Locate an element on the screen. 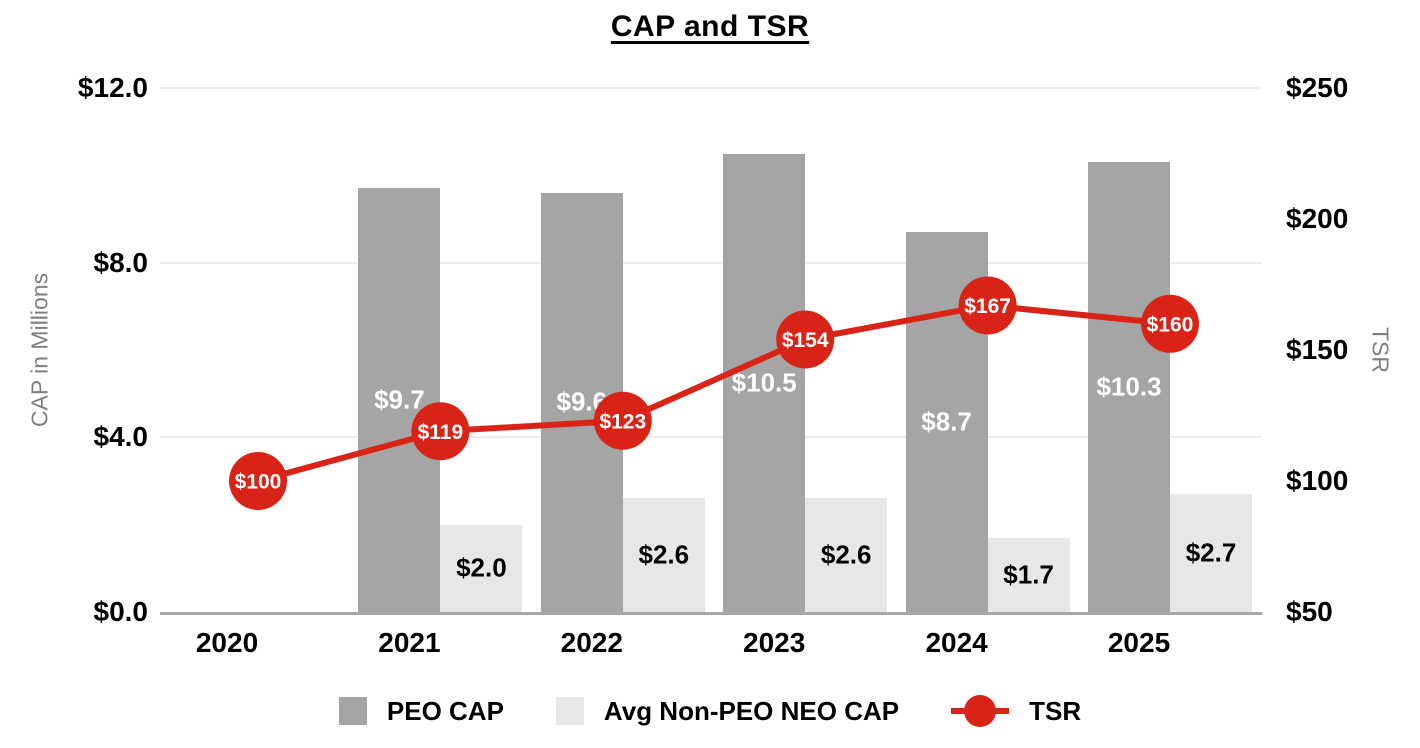 This screenshot has width=1420, height=748. legend-label-non-peo-cap: Avg Non-PEO NEO CAP is located at coordinates (751, 710).